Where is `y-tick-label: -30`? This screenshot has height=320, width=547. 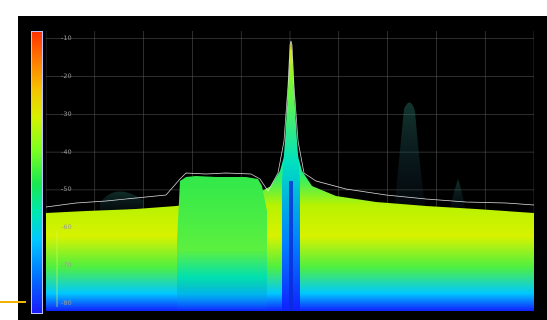 y-tick-label: -30 is located at coordinates (66, 113).